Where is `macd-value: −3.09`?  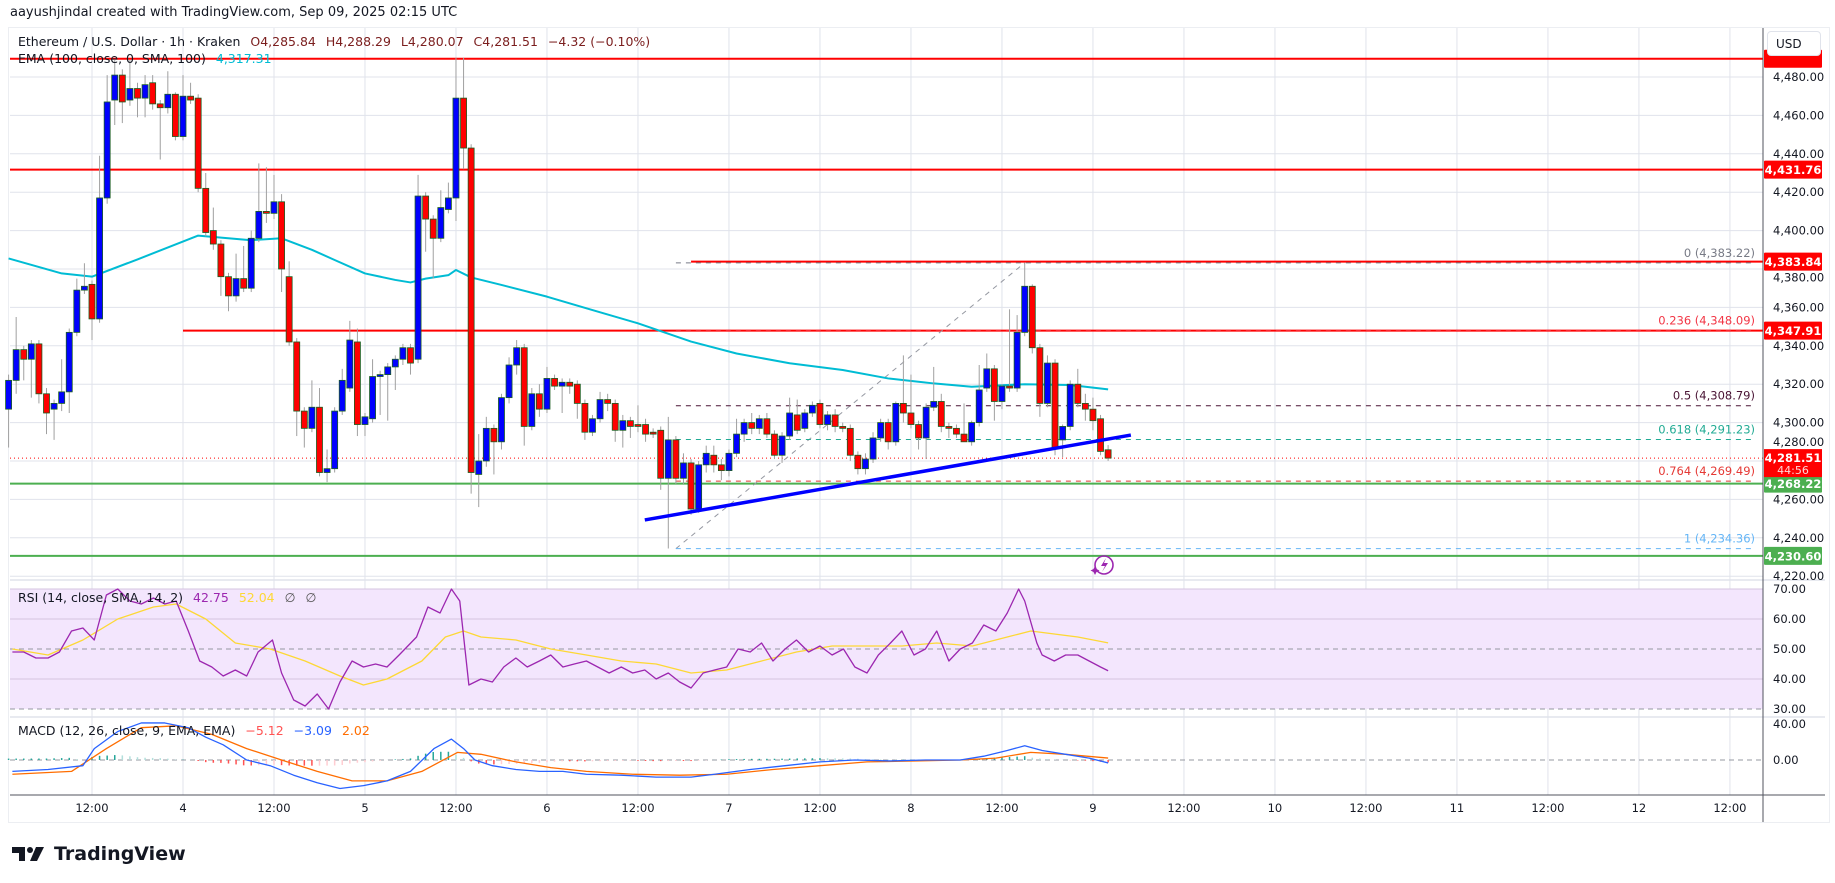 macd-value: −3.09 is located at coordinates (312, 730).